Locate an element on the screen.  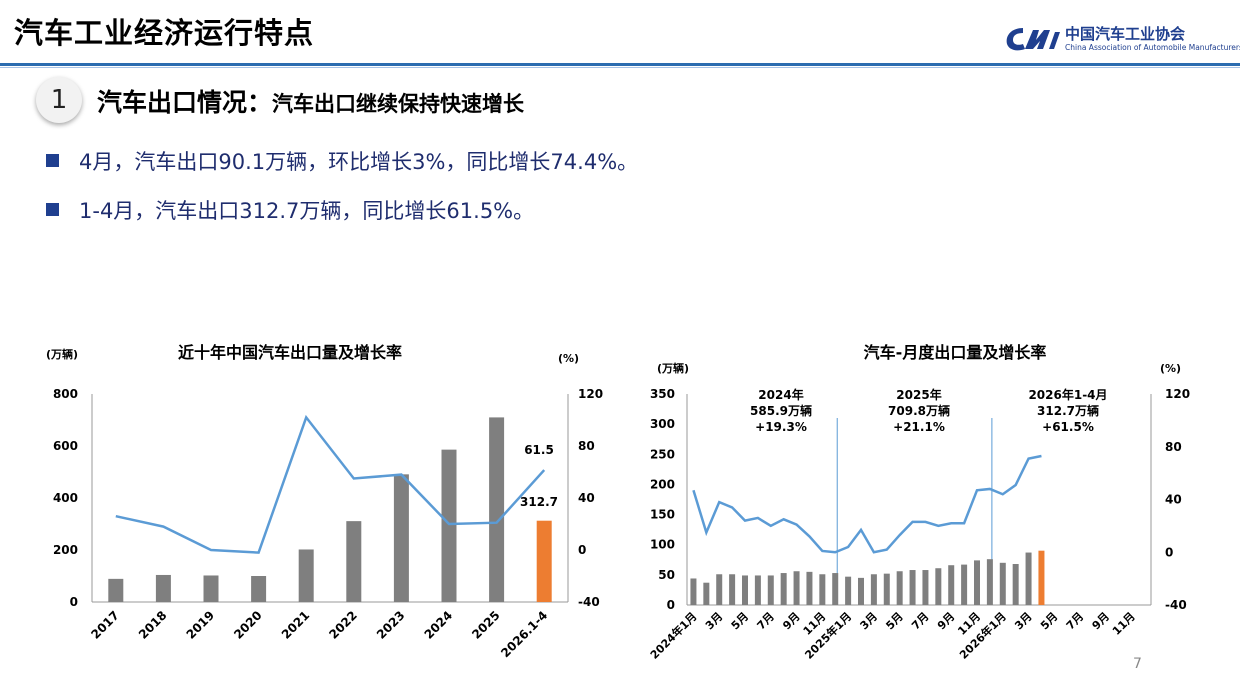
y-tick-label: 250 is located at coordinates (662, 454).